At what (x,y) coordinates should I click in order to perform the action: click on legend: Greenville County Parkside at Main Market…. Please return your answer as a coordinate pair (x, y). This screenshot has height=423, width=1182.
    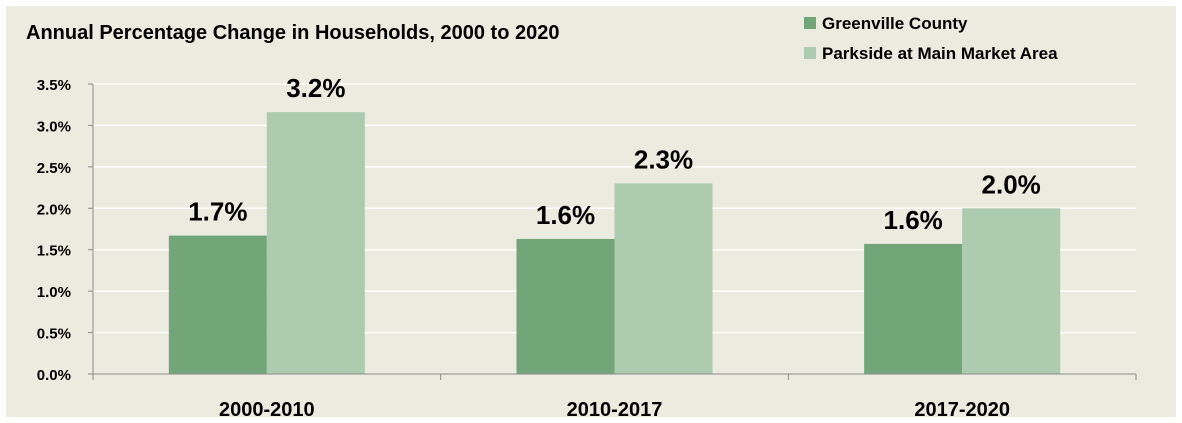
    Looking at the image, I should click on (931, 38).